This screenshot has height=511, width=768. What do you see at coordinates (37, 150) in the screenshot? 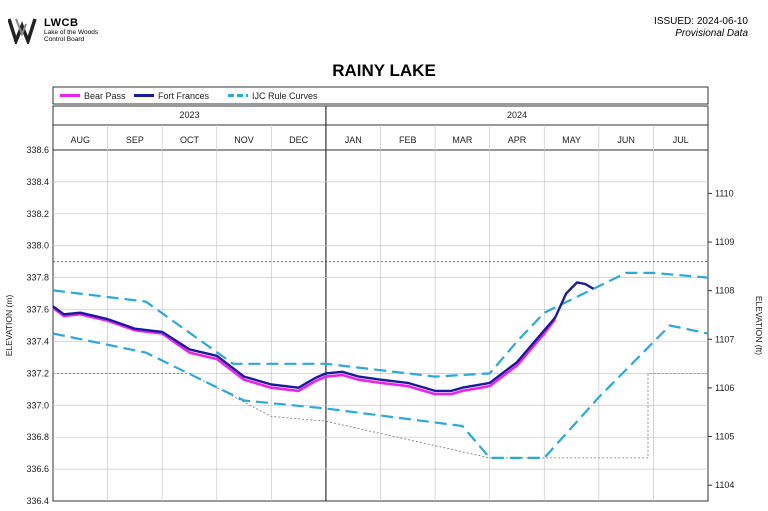
I see `y-tick-label-left-11: 338.6` at bounding box center [37, 150].